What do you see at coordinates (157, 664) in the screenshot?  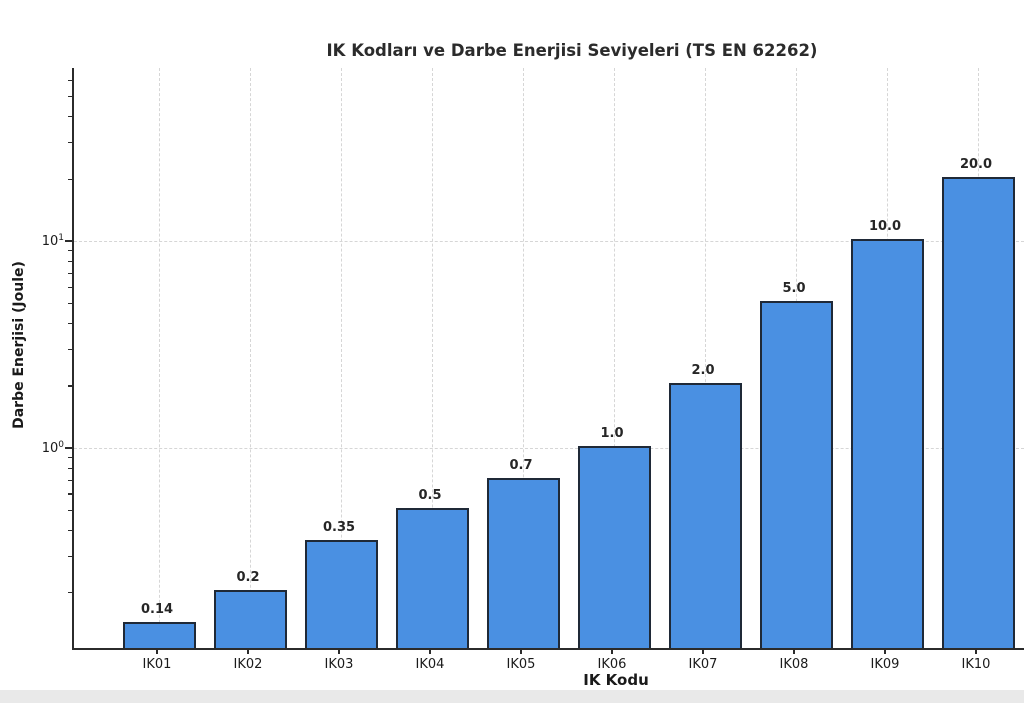 I see `x-tick-label: IK01` at bounding box center [157, 664].